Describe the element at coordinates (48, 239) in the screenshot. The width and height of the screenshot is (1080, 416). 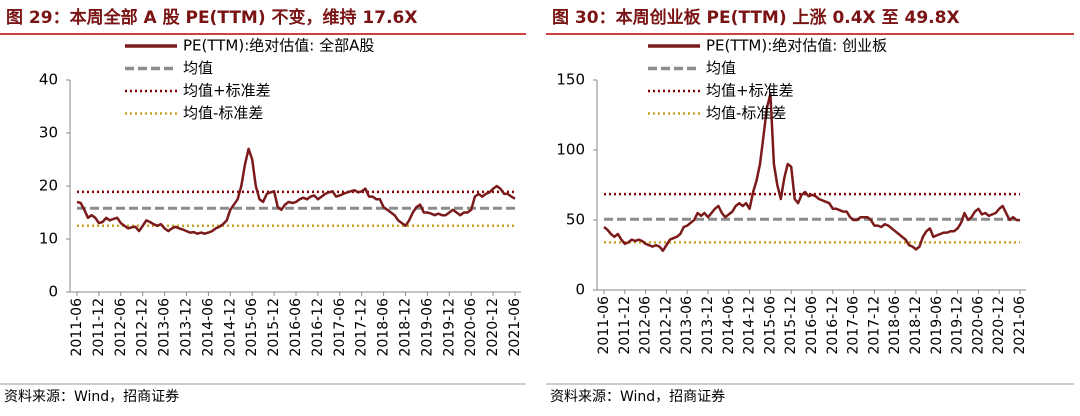
I see `y-tick-label: 10` at that location.